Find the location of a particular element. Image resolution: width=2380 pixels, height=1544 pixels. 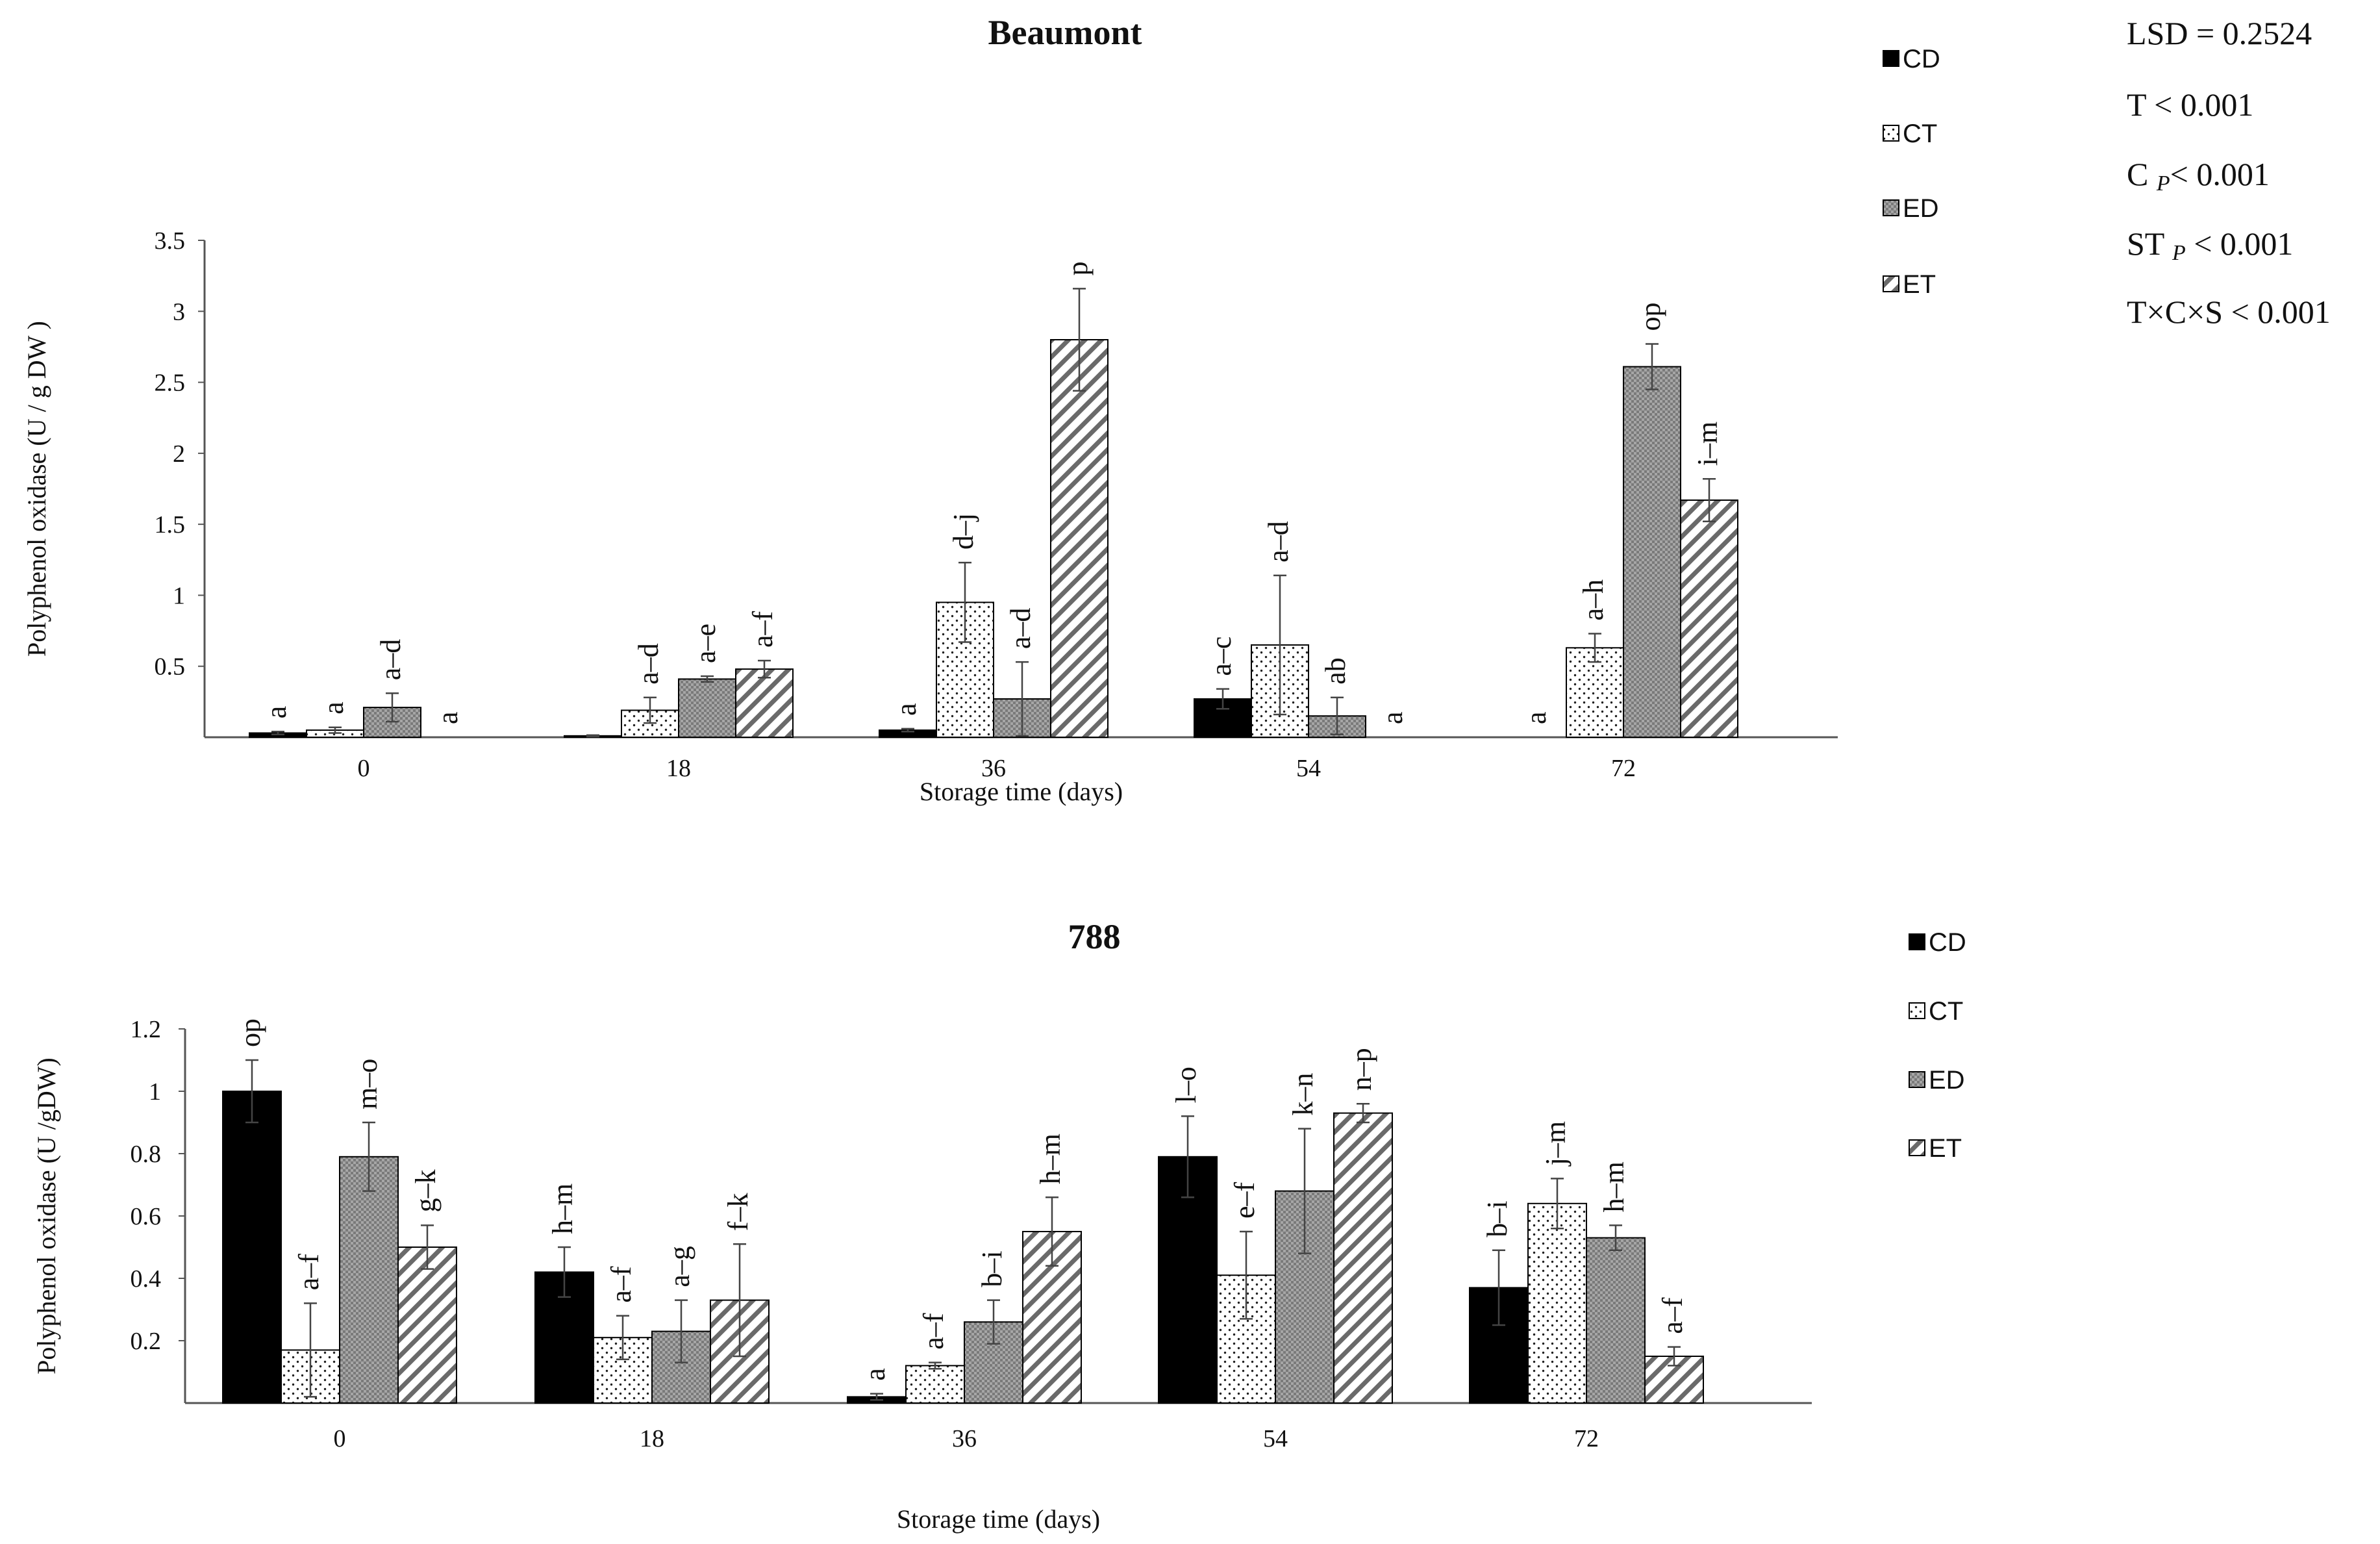

stats-st: ST P < 0.001 is located at coordinates (2210, 245).